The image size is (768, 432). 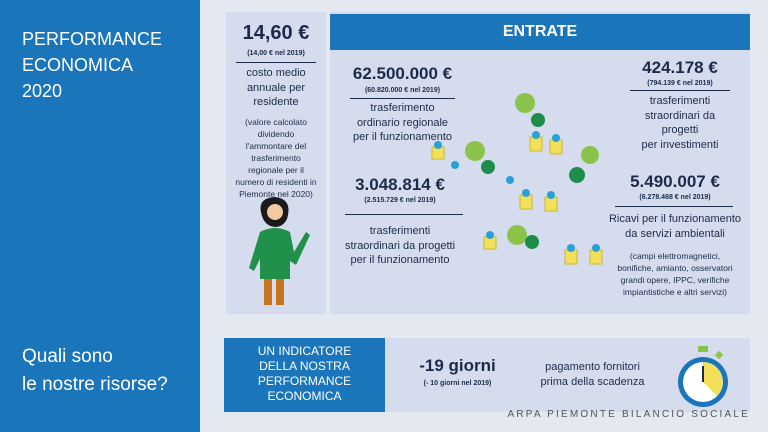 I want to click on item-label-line: trasferimento, so click(x=402, y=108).